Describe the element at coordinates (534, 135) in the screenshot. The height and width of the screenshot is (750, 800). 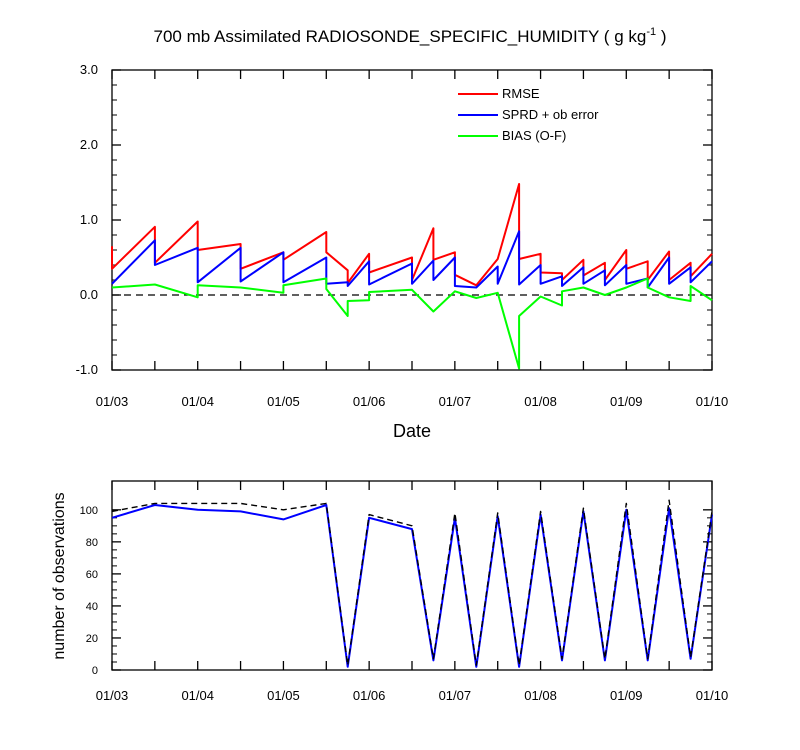
I see `legend-label-3: BIAS (O-F)` at that location.